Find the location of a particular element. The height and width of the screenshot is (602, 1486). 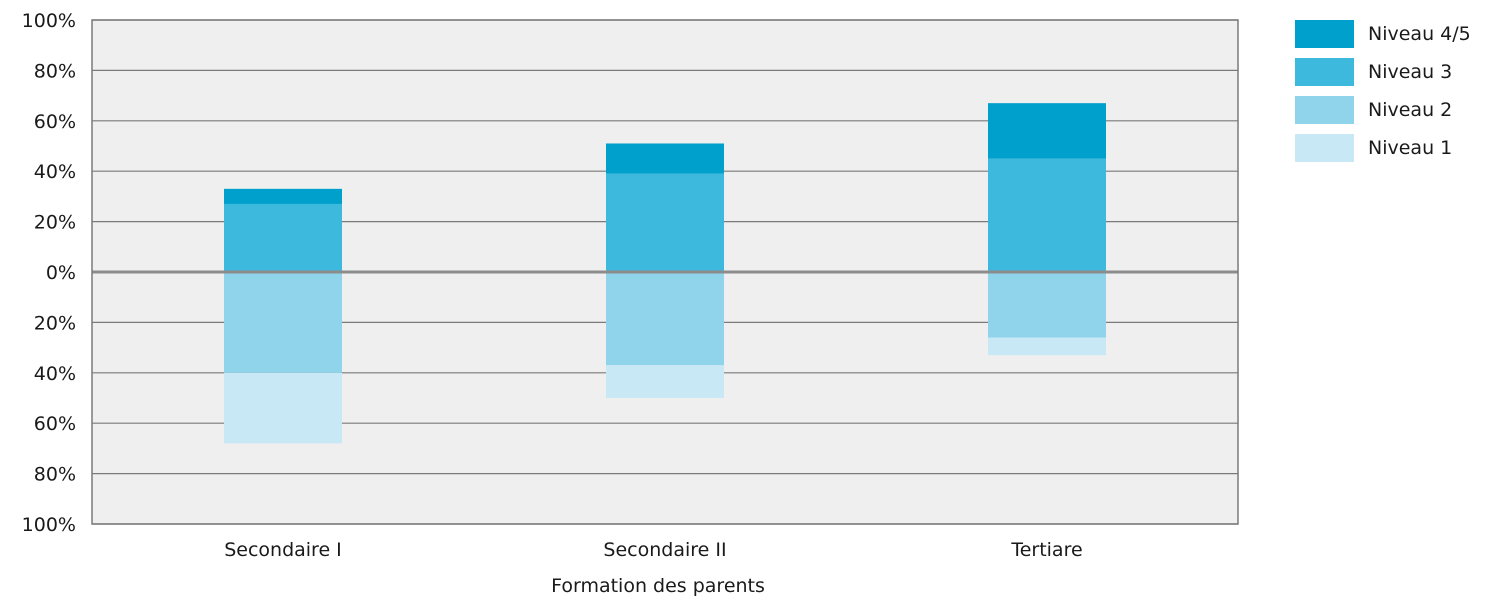

legend-label: Niveau 1 is located at coordinates (1410, 148).